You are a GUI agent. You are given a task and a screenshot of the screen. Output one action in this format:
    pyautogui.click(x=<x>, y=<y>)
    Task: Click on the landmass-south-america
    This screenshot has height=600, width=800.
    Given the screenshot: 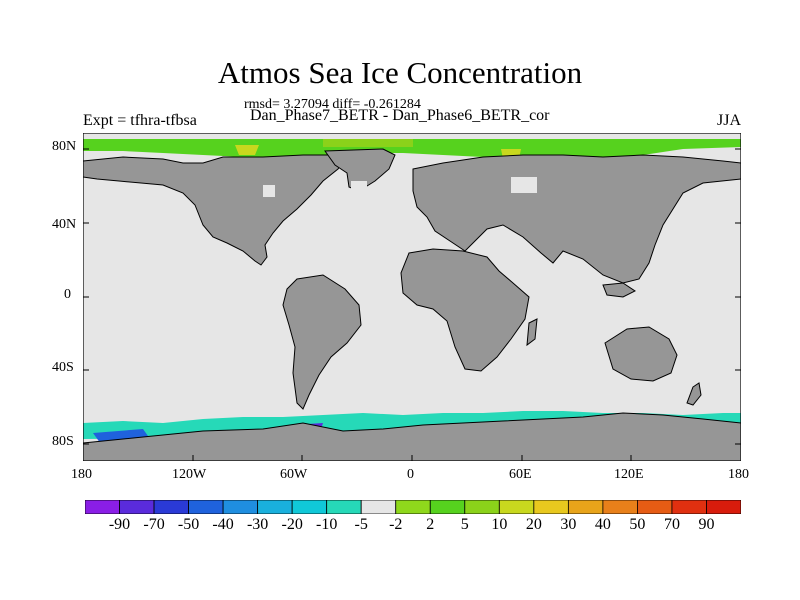 What is the action you would take?
    pyautogui.click(x=322, y=342)
    